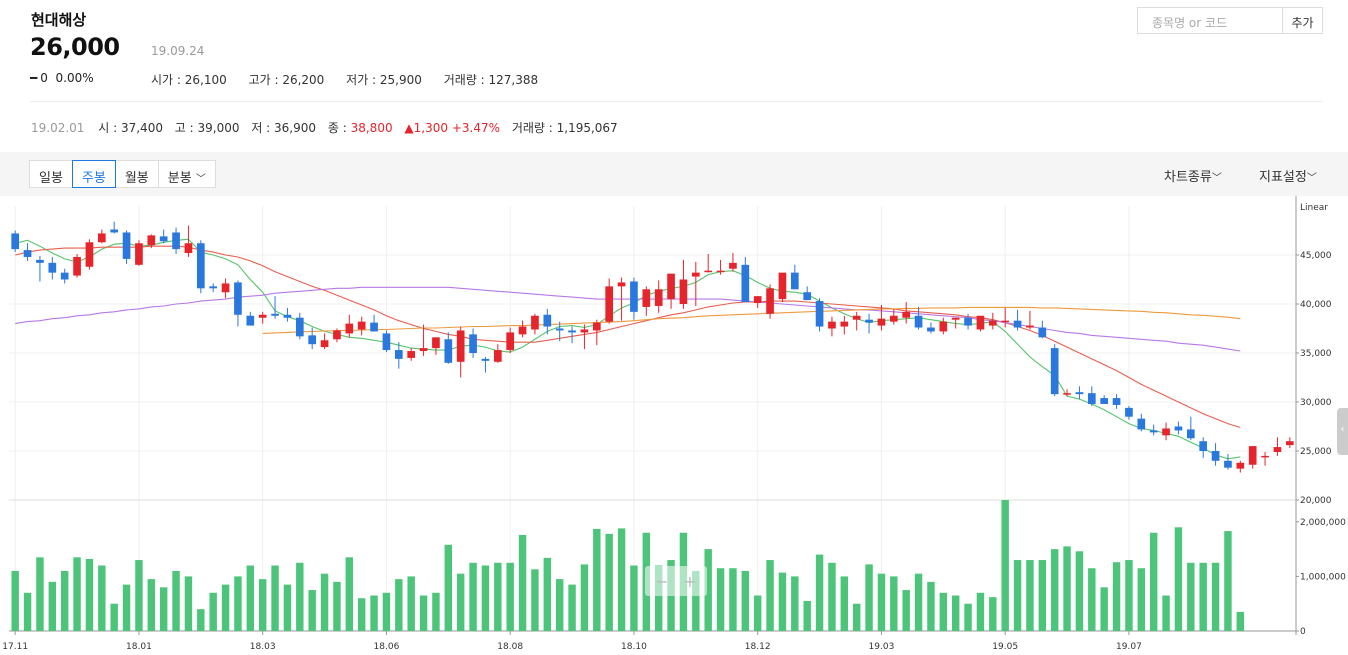 The width and height of the screenshot is (1348, 655). I want to click on x-tick-label: 18.12, so click(758, 647).